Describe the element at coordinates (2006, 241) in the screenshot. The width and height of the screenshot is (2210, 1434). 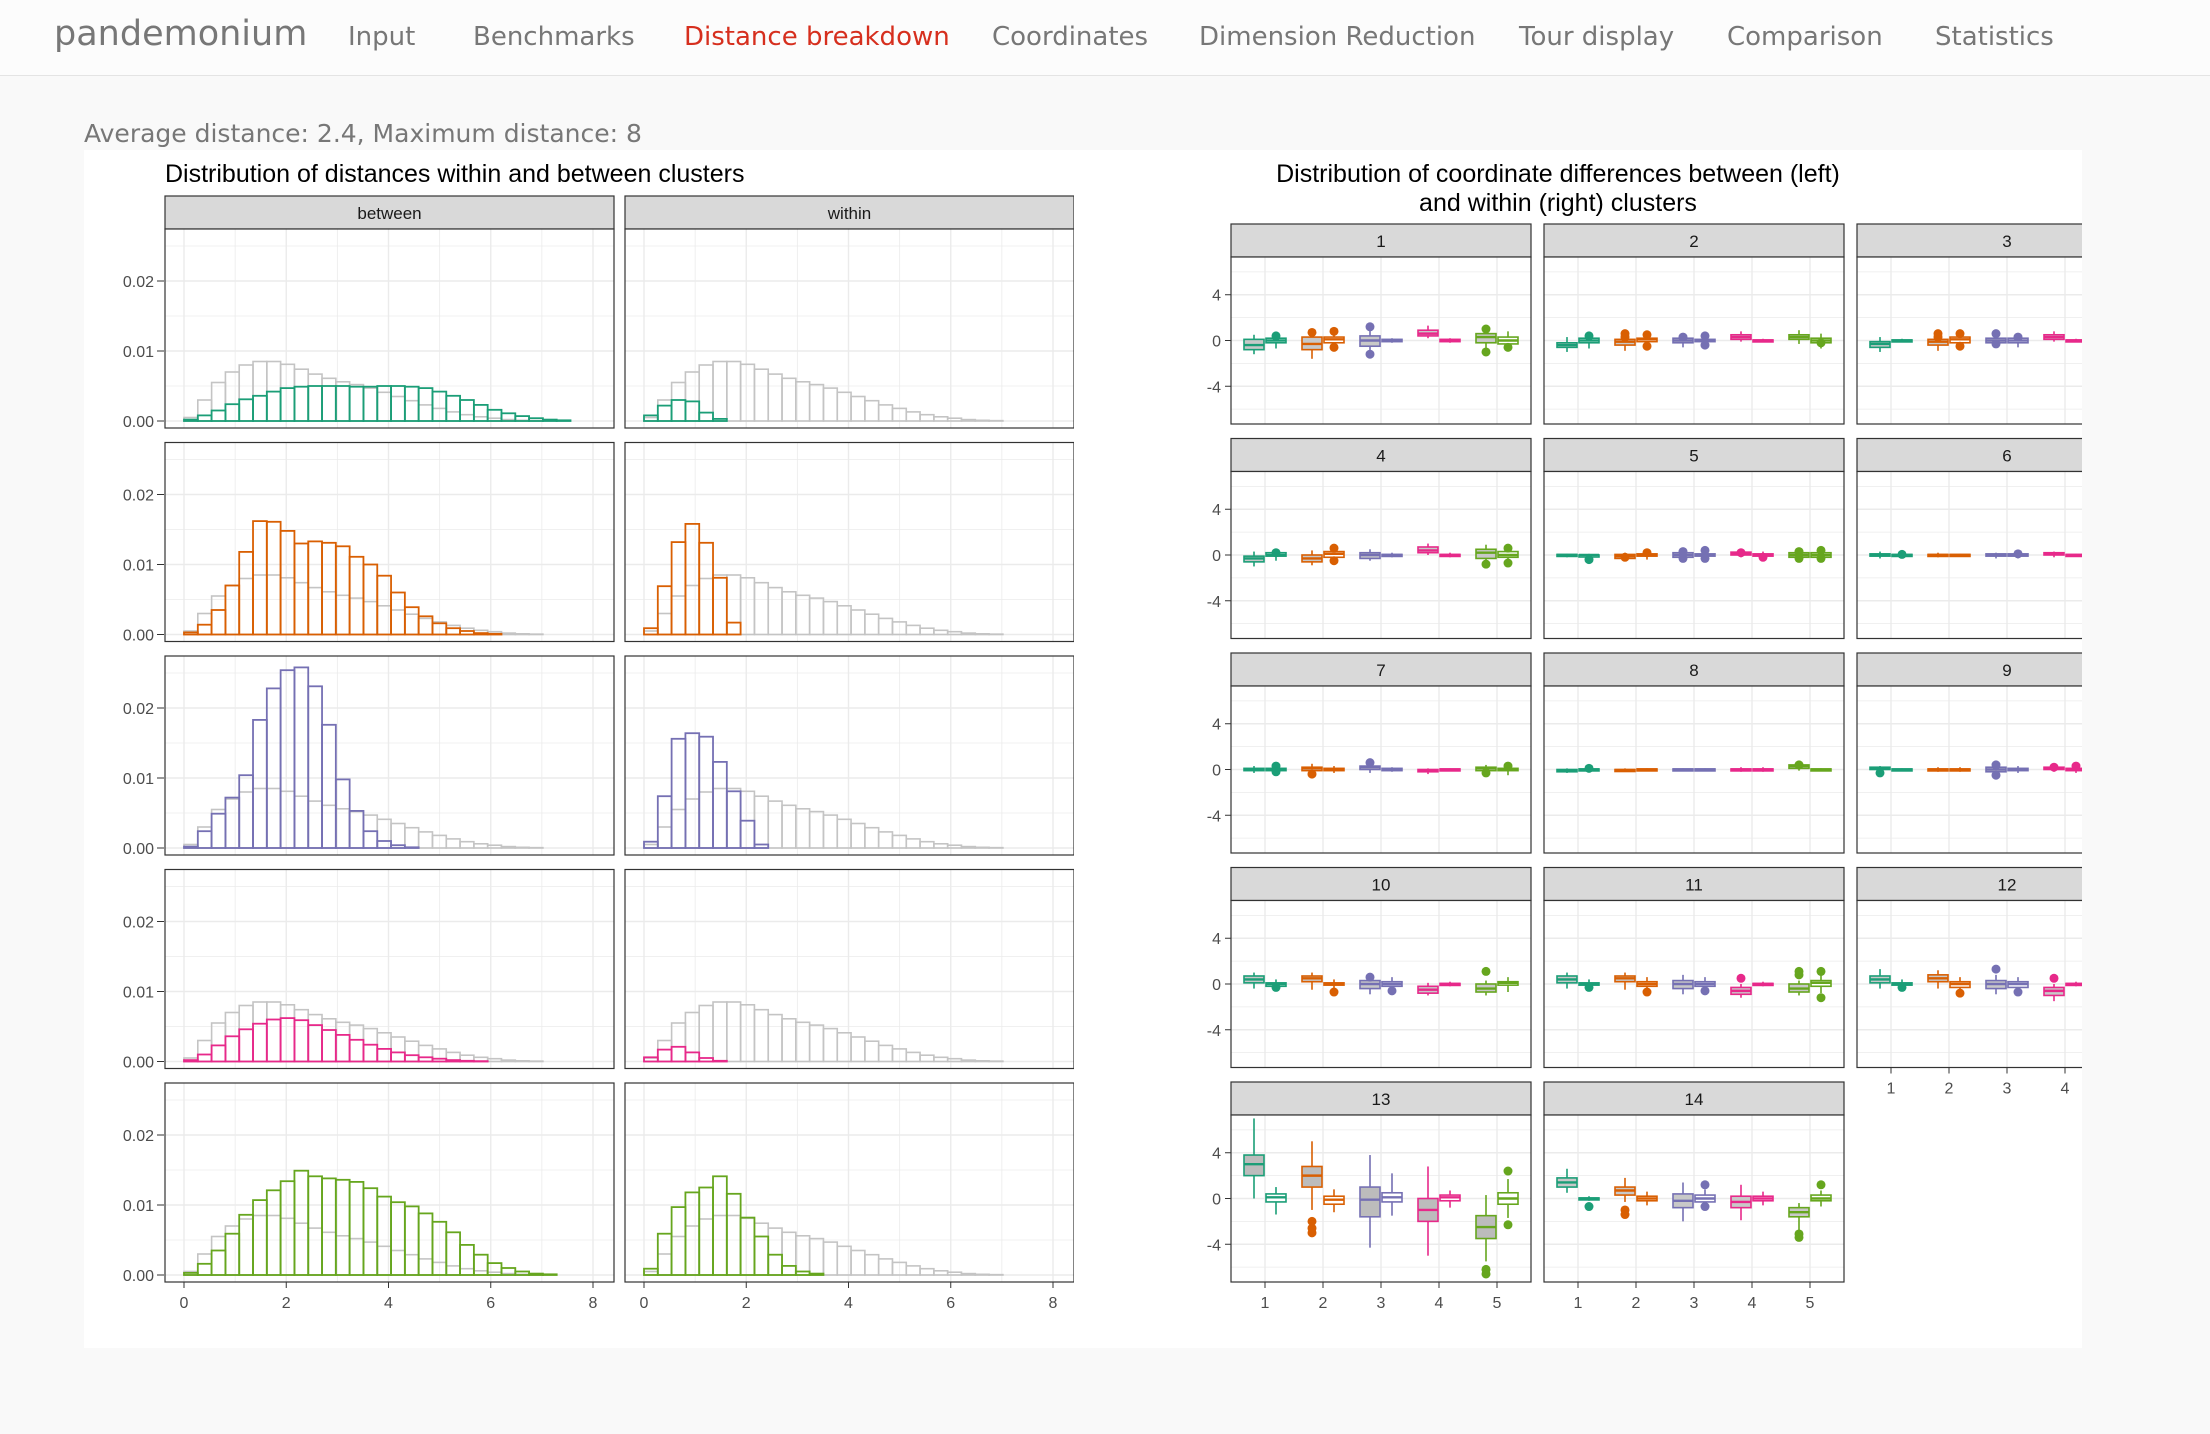
I see `facet-strip-label: 3` at that location.